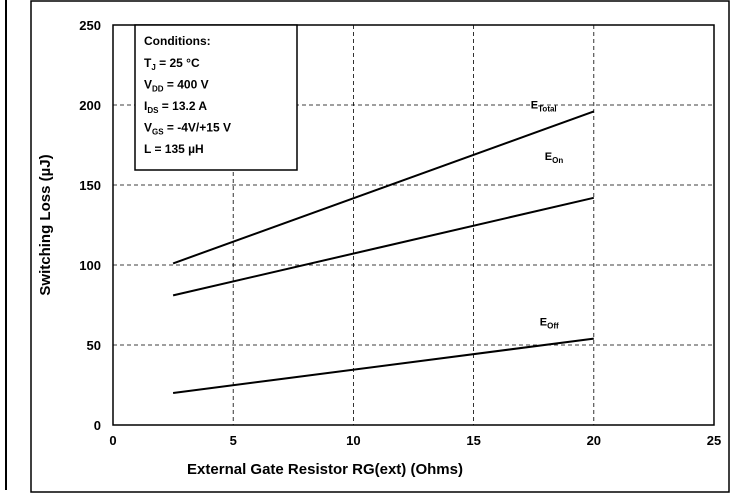 Image resolution: width=731 pixels, height=494 pixels. I want to click on series-label-sub: Off, so click(553, 326).